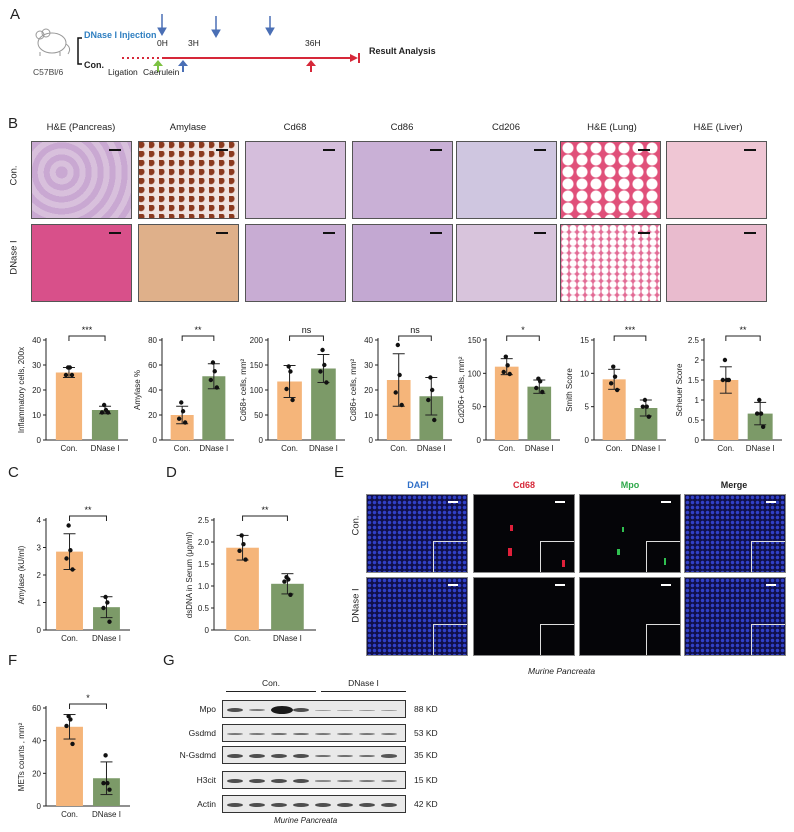 The width and height of the screenshot is (794, 832). What do you see at coordinates (400, 394) in the screenshot?
I see `bar-chart-b4: 0 10 20 30 40 Cd86+ cells, mm² Con. DNase I ns` at bounding box center [400, 394].